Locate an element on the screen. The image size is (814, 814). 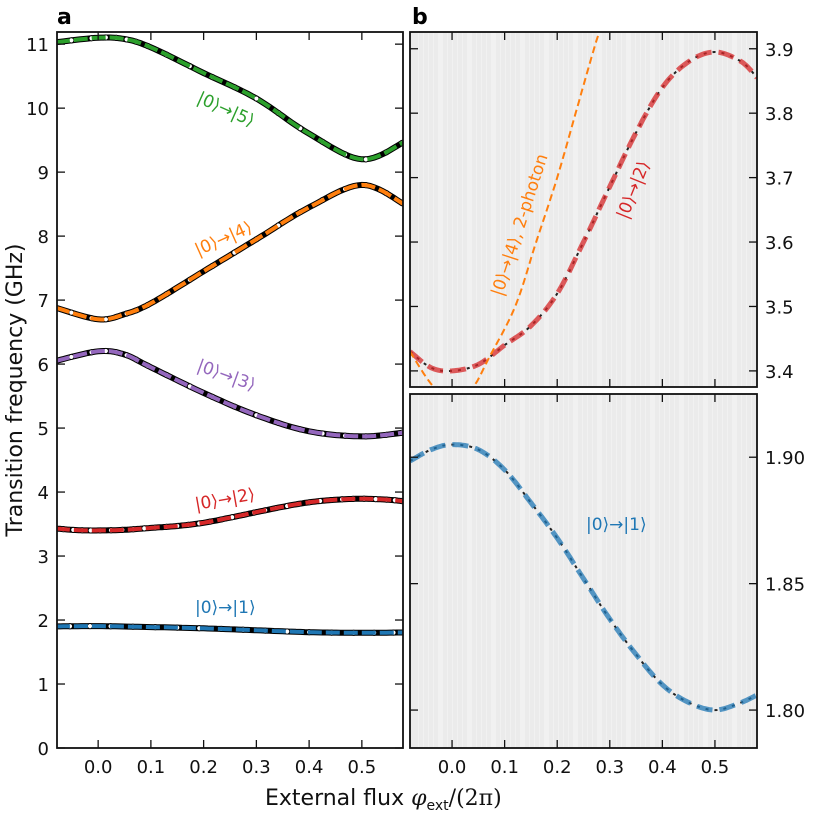
label-0-3: |0⟩→|3⟩ is located at coordinates (226, 376).